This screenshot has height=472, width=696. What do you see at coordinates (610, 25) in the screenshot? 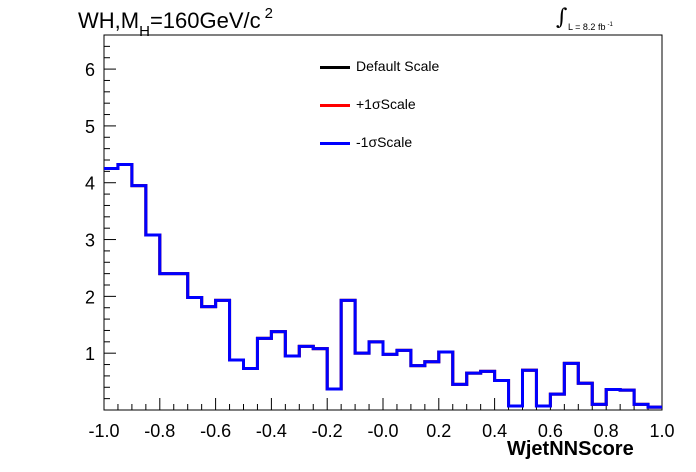
I see `luminosity-unit-exponent: -1` at bounding box center [610, 25].